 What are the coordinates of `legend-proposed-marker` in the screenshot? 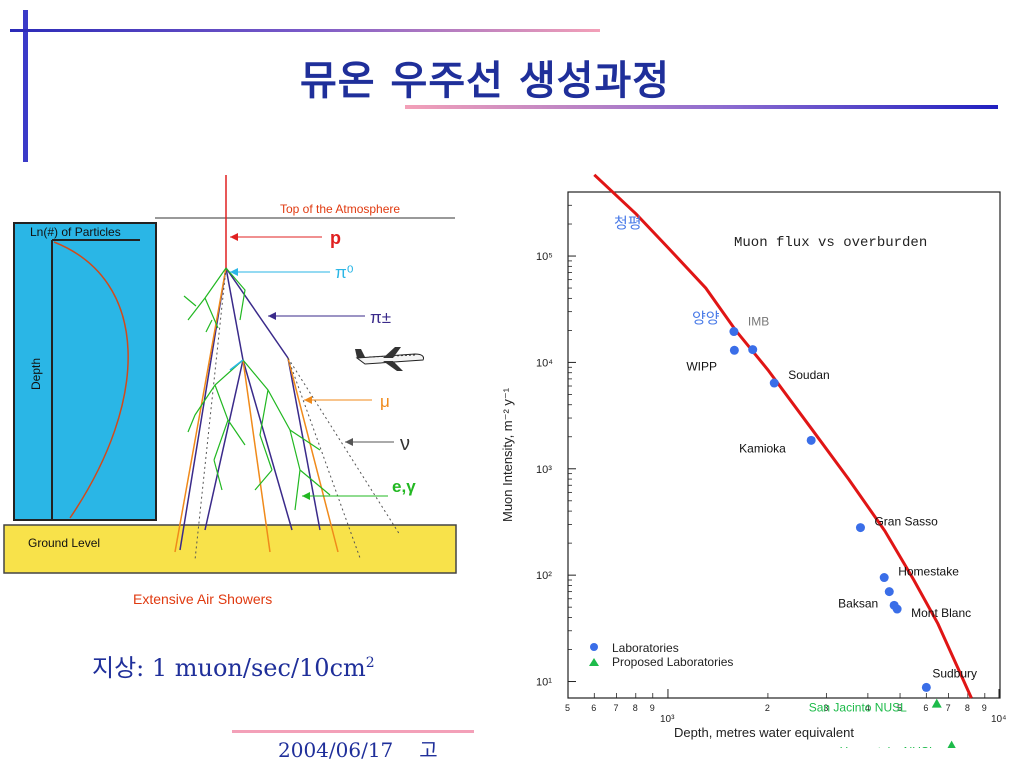 It's located at (594, 662).